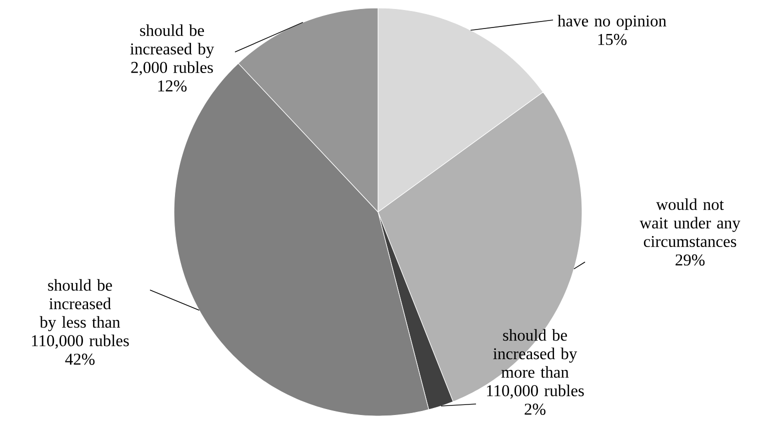 This screenshot has width=784, height=438. I want to click on slice-label: should be increased by less than 110,000 rubles, so click(80, 314).